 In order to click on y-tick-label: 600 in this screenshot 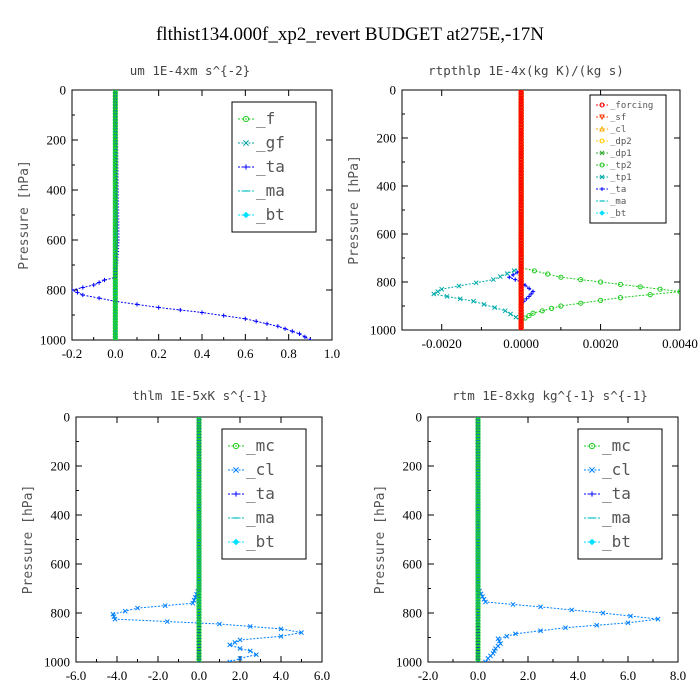, I will do `click(413, 564)`.